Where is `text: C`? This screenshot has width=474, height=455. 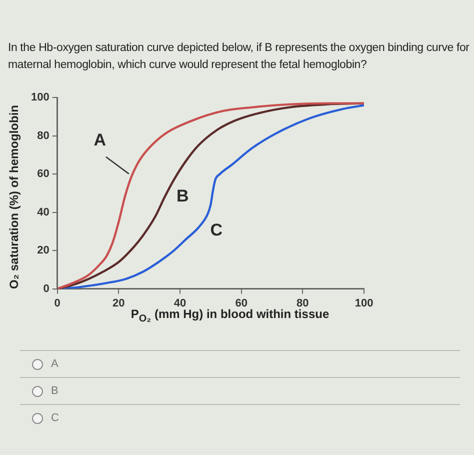 text: C is located at coordinates (55, 418).